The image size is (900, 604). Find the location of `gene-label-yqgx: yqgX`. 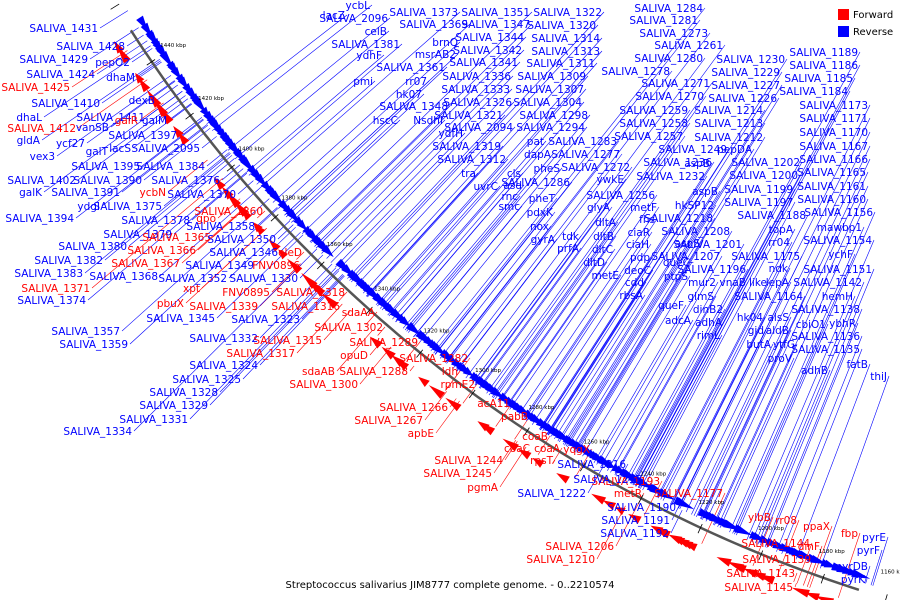

gene-label-yqgx: yqgX is located at coordinates (576, 450).